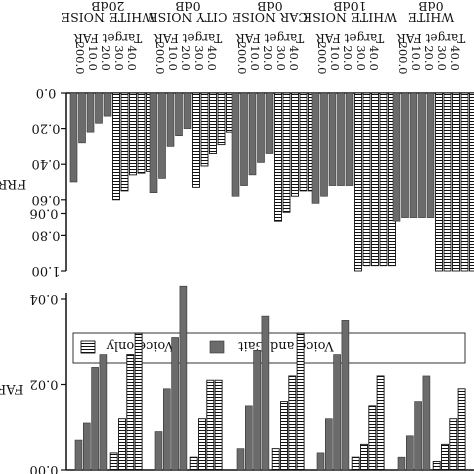 The width and height of the screenshot is (474, 474). I want to click on far-y-tick-label: 0.04, so click(44, 298).